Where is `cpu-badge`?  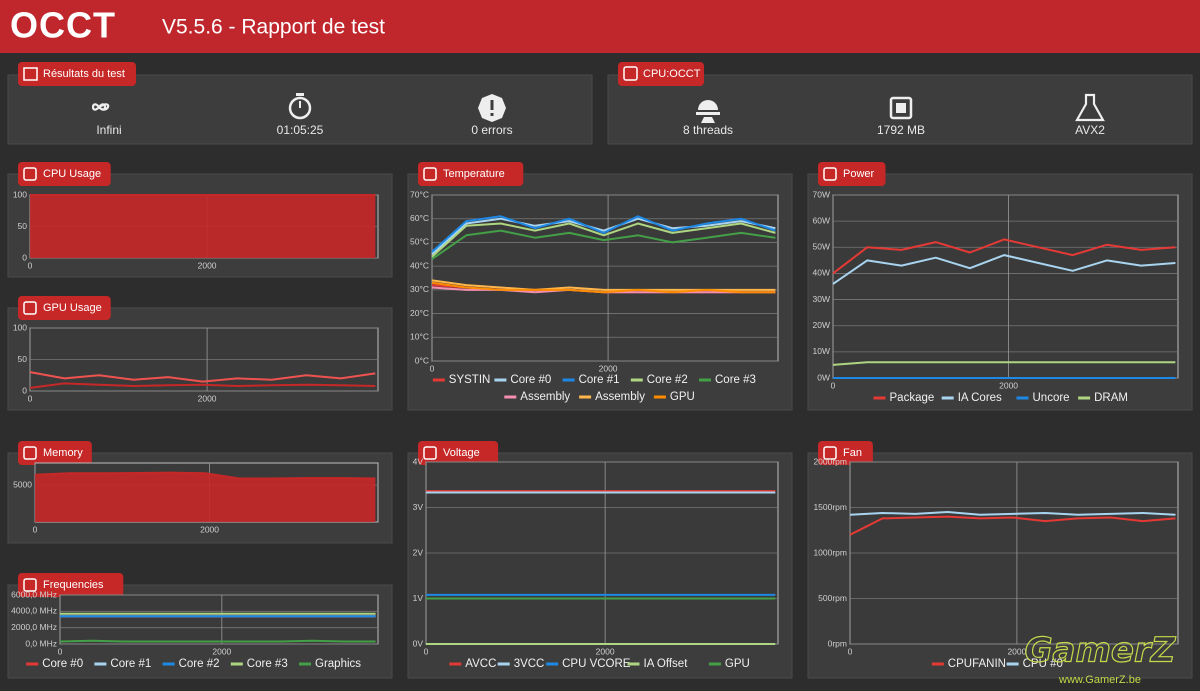 cpu-badge is located at coordinates (661, 74).